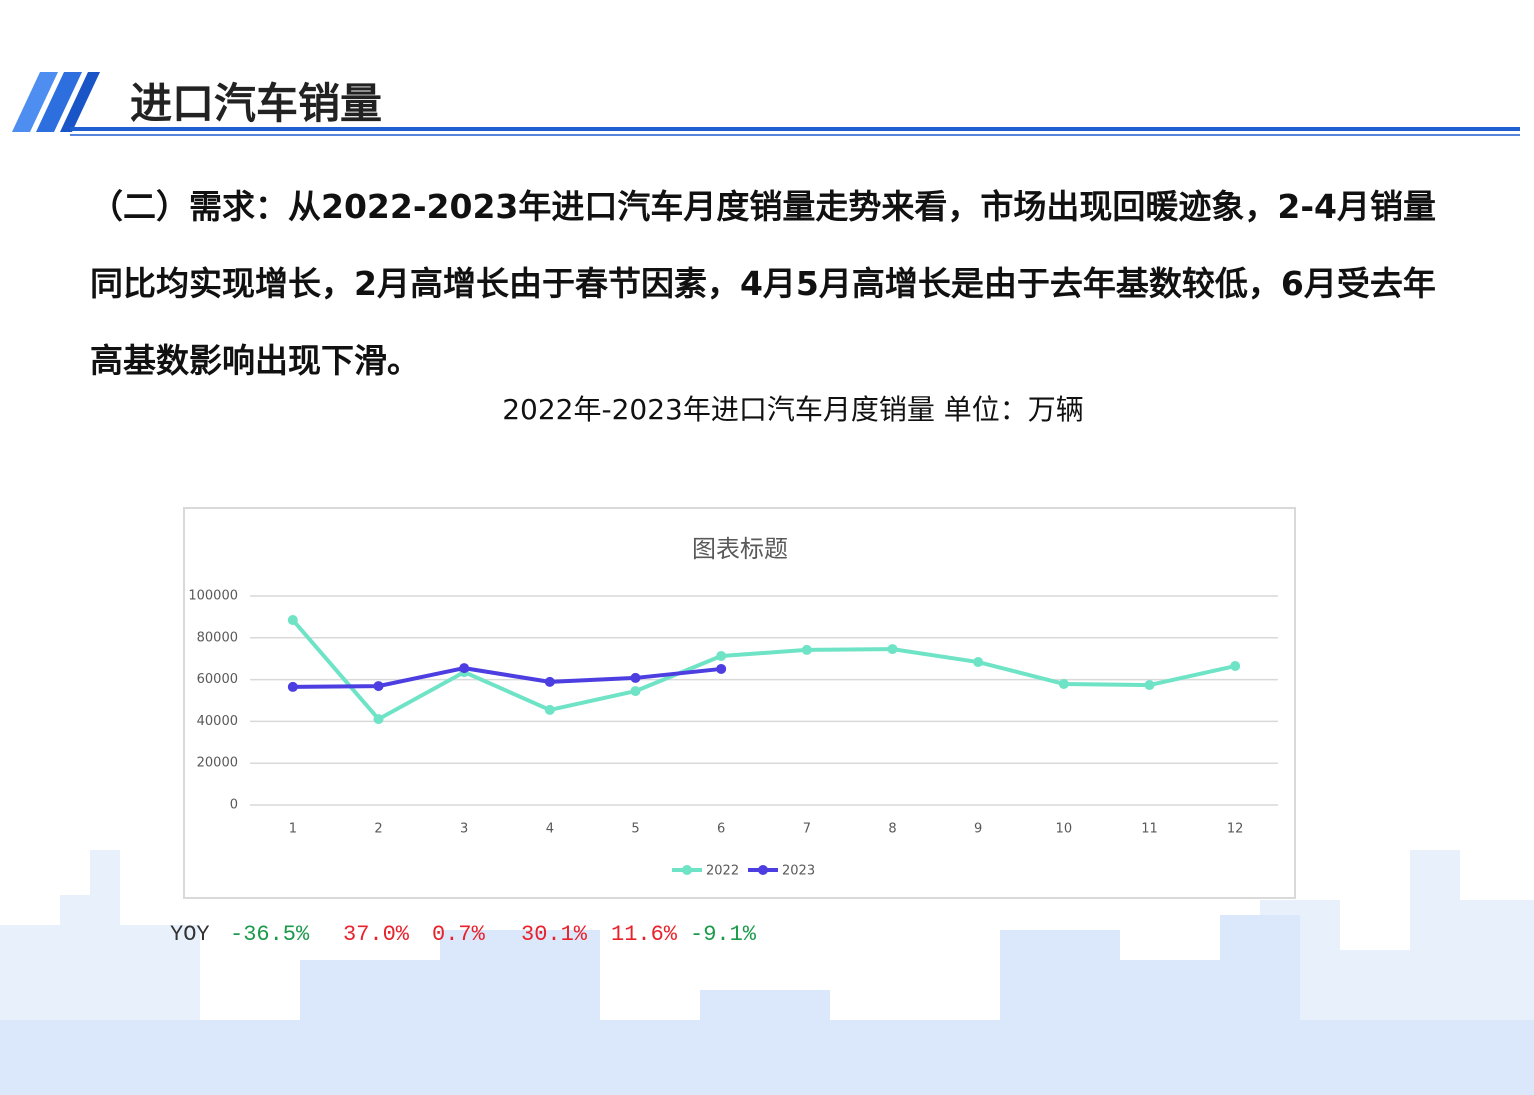 The image size is (1534, 1095). Describe the element at coordinates (722, 871) in the screenshot. I see `legend-label: 2022` at that location.